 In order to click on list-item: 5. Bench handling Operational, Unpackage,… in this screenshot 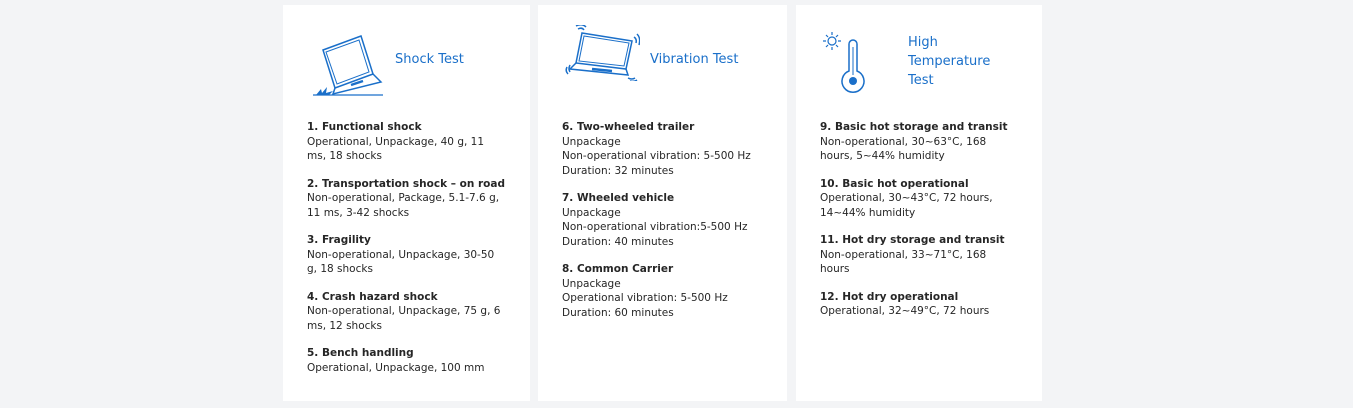, I will do `click(396, 360)`.